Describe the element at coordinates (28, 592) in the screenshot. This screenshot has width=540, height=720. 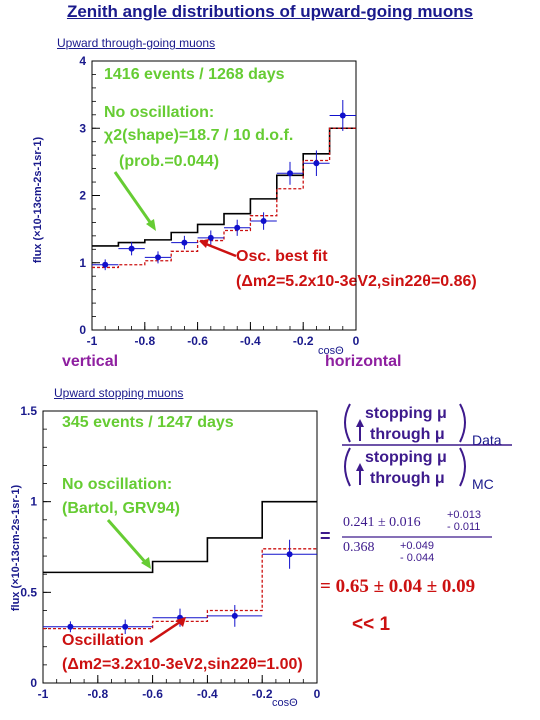
I see `bottom-ytick-label: 0.5` at that location.